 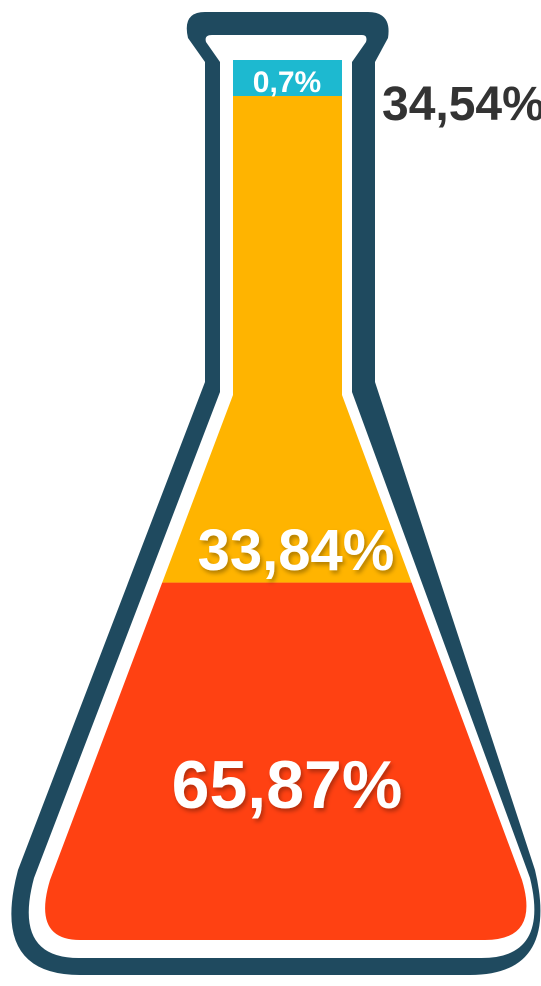 What do you see at coordinates (296, 550) in the screenshot?
I see `segment-middle-label: 33,84%` at bounding box center [296, 550].